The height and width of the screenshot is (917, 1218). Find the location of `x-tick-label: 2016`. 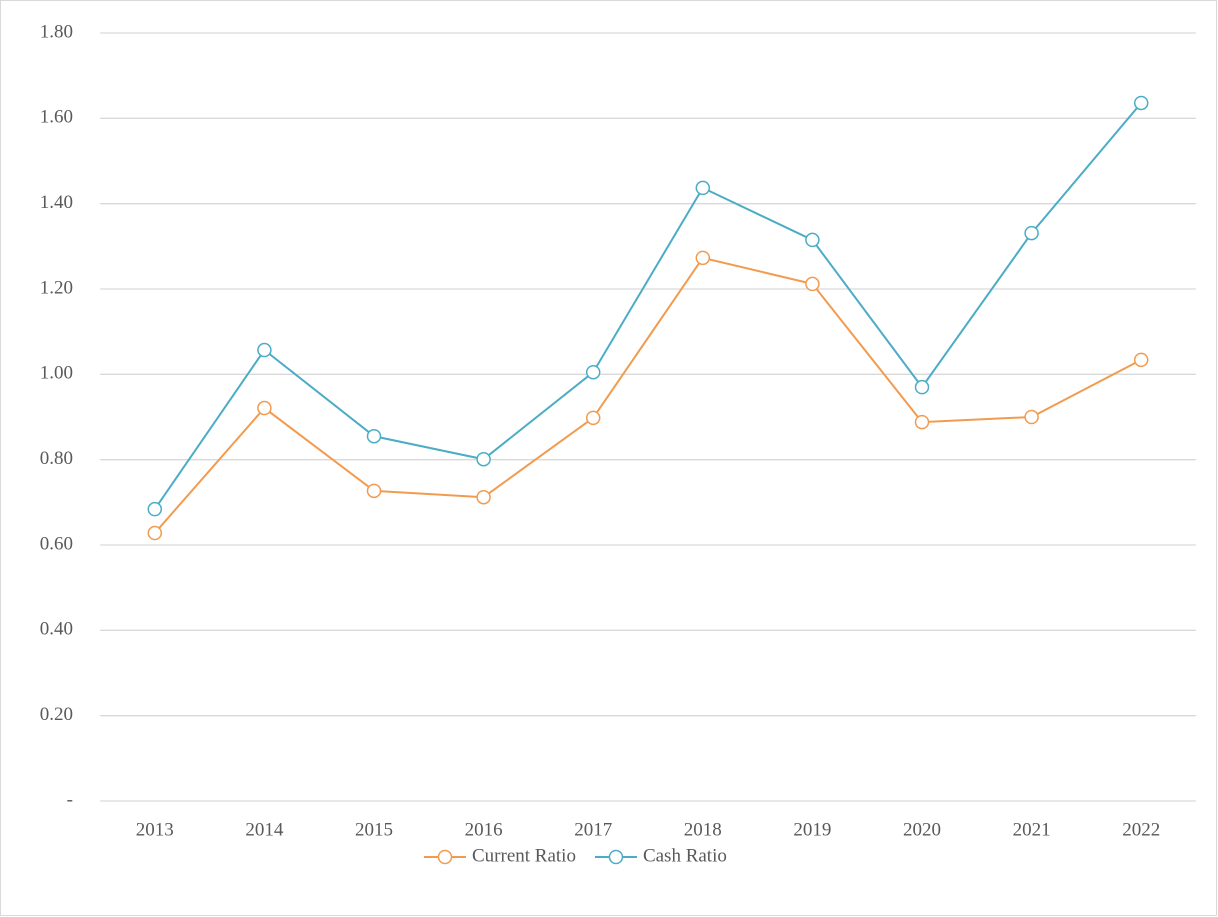

x-tick-label: 2016 is located at coordinates (484, 829).